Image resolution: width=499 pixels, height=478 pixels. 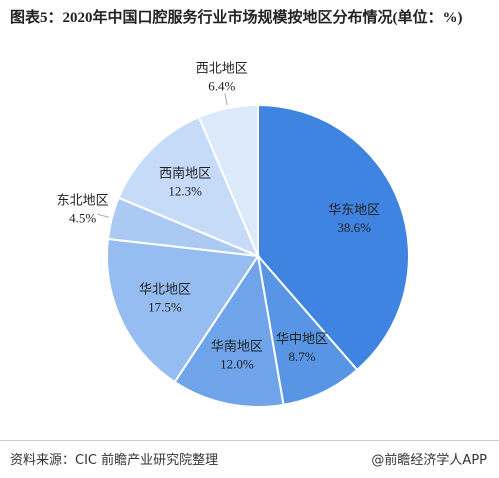 I want to click on slice-label: 东北地区, so click(x=83, y=199).